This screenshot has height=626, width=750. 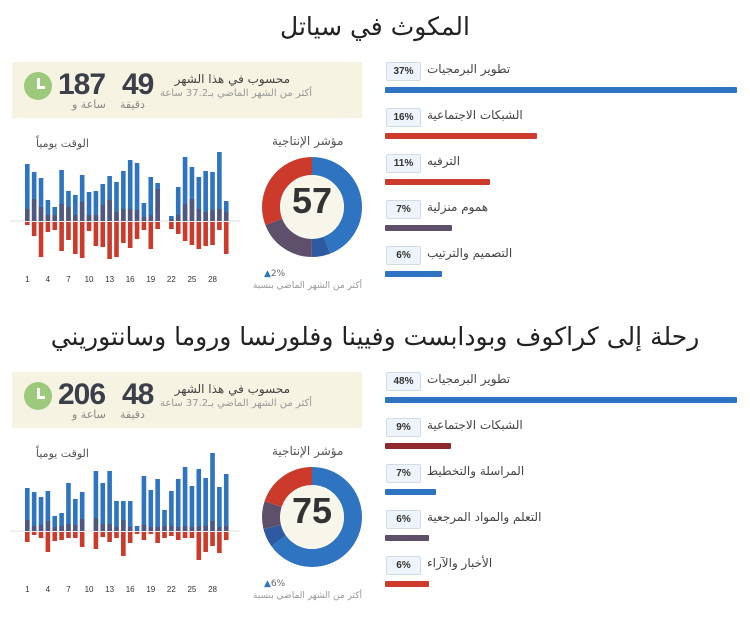 I want to click on category-row: 6% الأخبار والآراء, so click(x=562, y=579).